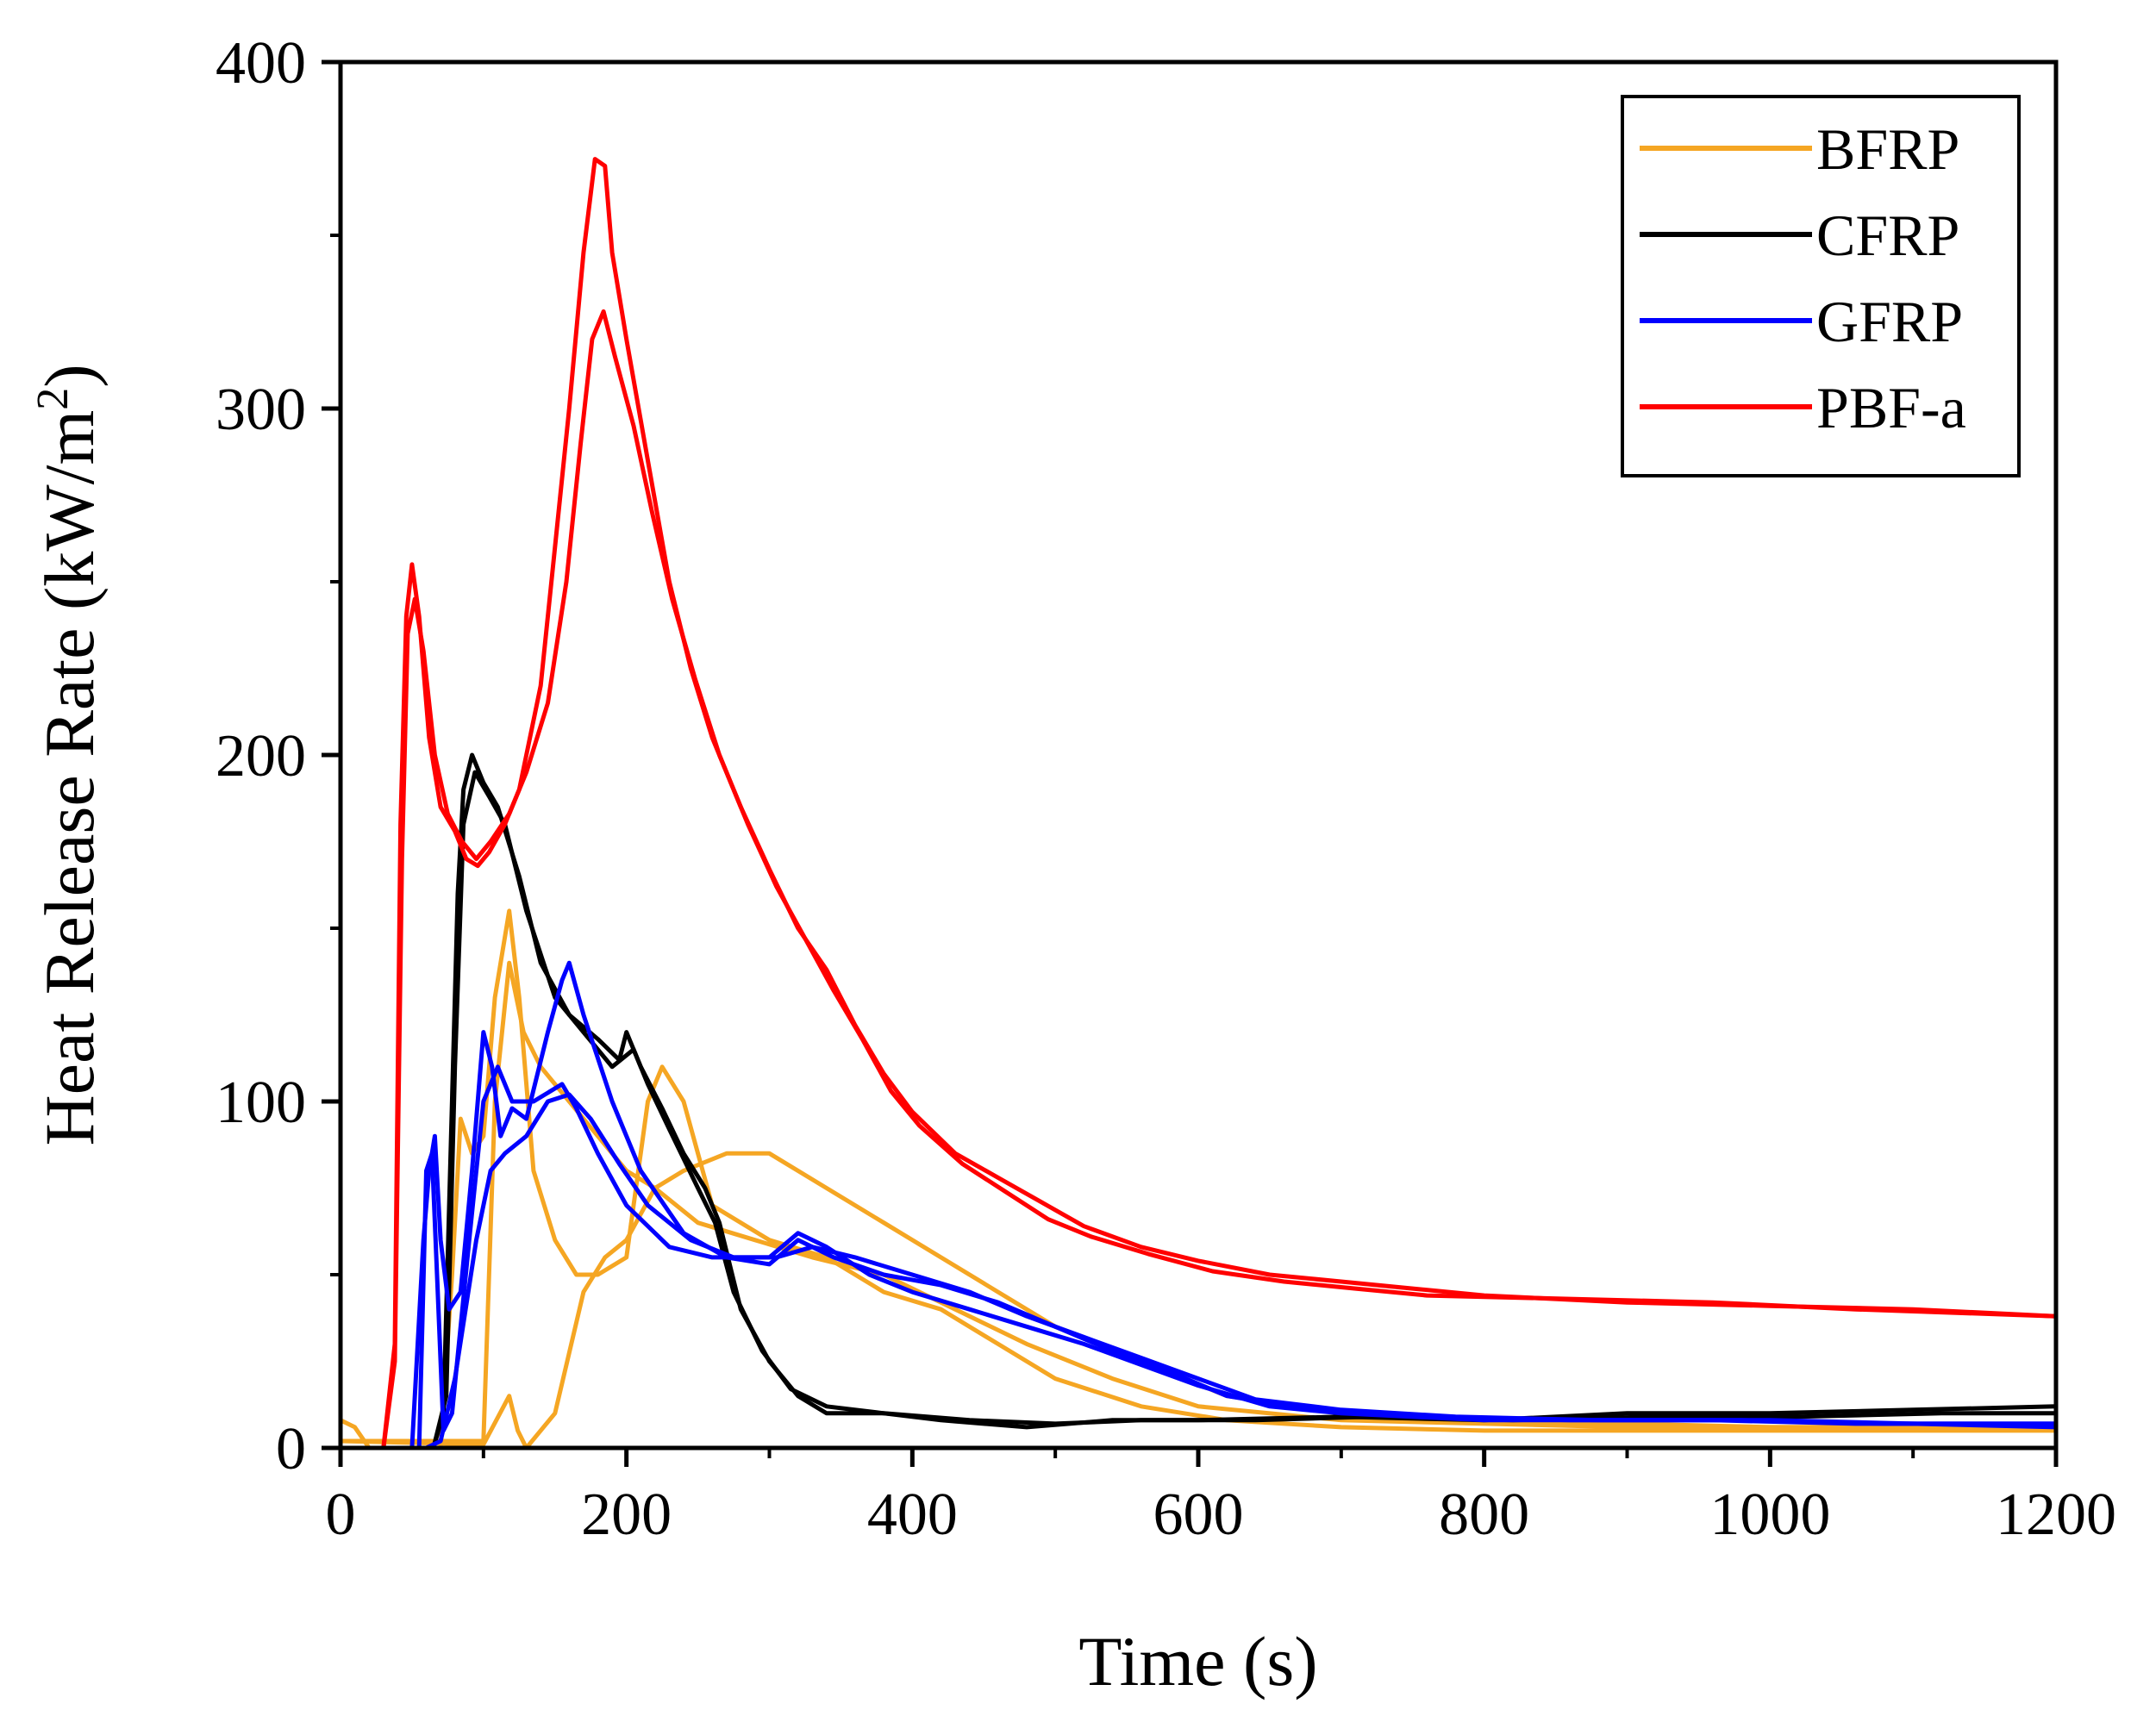 Image resolution: width=2156 pixels, height=1722 pixels. Describe the element at coordinates (261, 1103) in the screenshot. I see `y-tick-label: 100` at that location.